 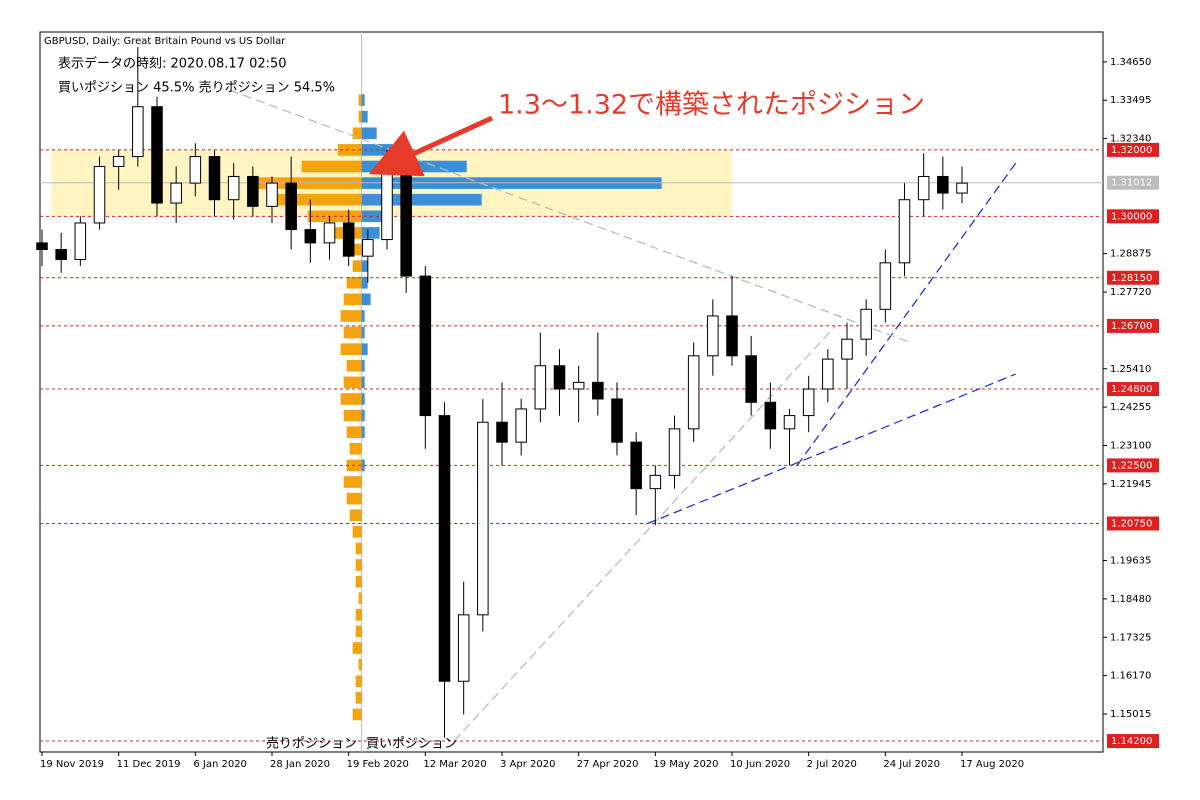 I want to click on y-tick-label: 1.34650, so click(x=1130, y=62).